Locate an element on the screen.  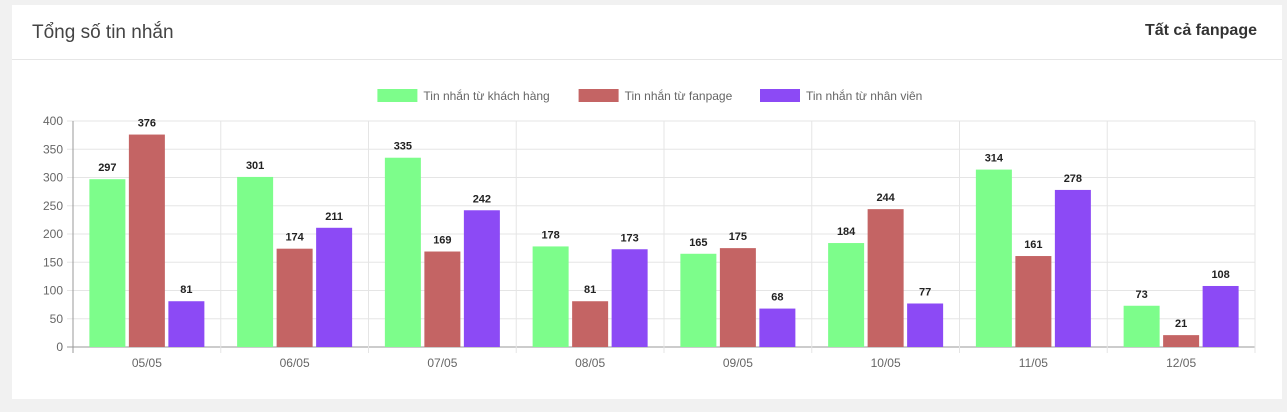
data-label: 68 is located at coordinates (777, 298).